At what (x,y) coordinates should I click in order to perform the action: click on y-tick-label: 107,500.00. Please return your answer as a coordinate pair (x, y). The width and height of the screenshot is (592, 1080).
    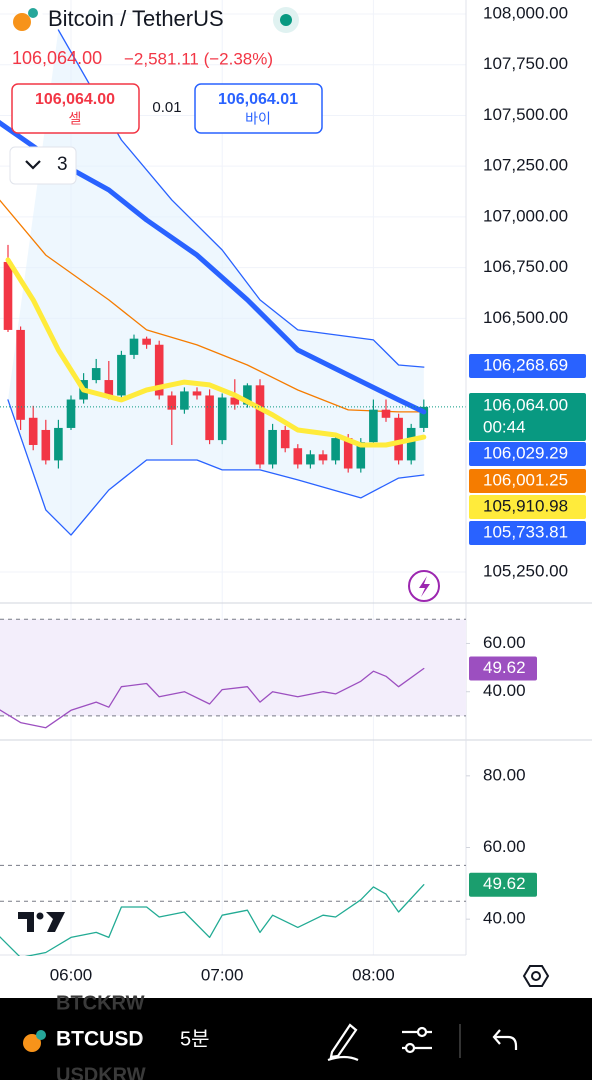
    Looking at the image, I should click on (525, 114).